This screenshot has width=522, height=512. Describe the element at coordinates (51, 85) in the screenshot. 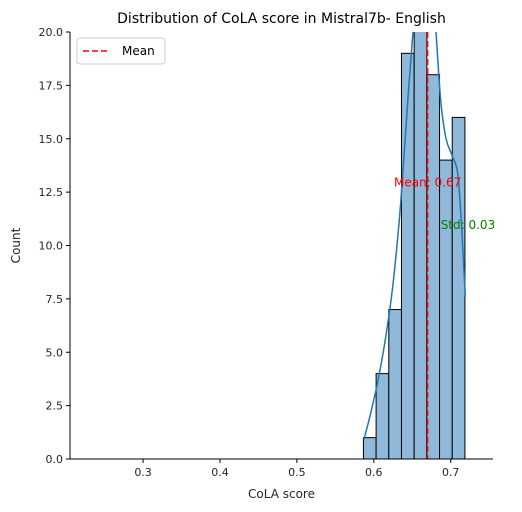

I see `y-tick-label: 17.5` at that location.